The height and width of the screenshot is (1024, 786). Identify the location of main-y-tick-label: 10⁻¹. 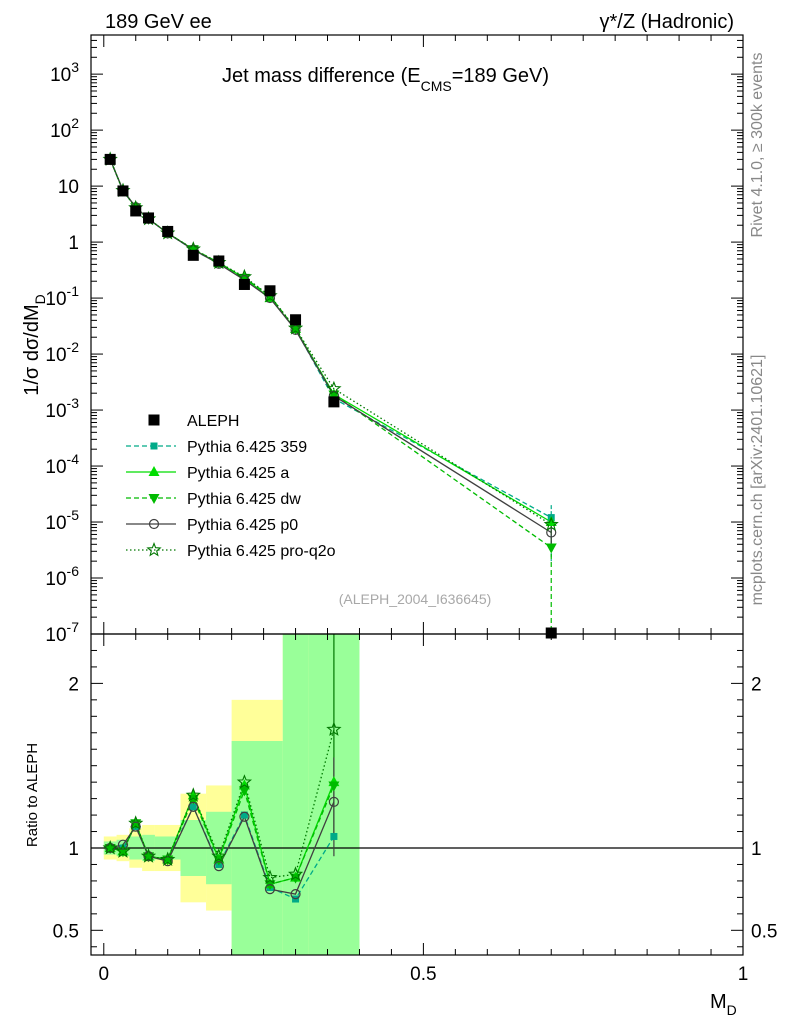
(62, 296).